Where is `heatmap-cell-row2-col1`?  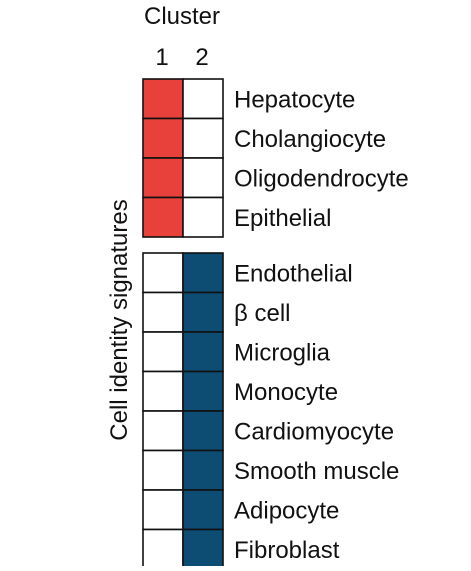
heatmap-cell-row2-col1 is located at coordinates (163, 138).